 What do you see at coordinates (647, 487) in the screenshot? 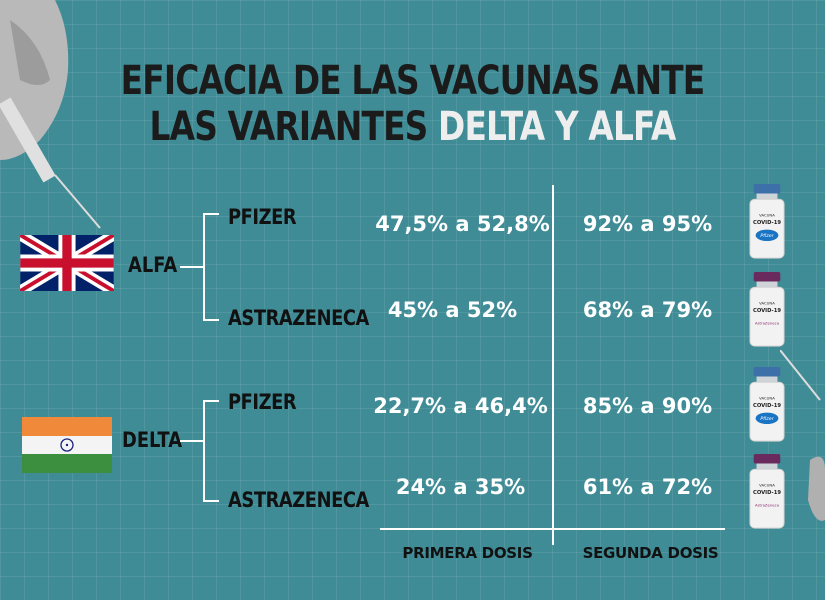
I see `second-dose-value: 61% a 72%` at bounding box center [647, 487].